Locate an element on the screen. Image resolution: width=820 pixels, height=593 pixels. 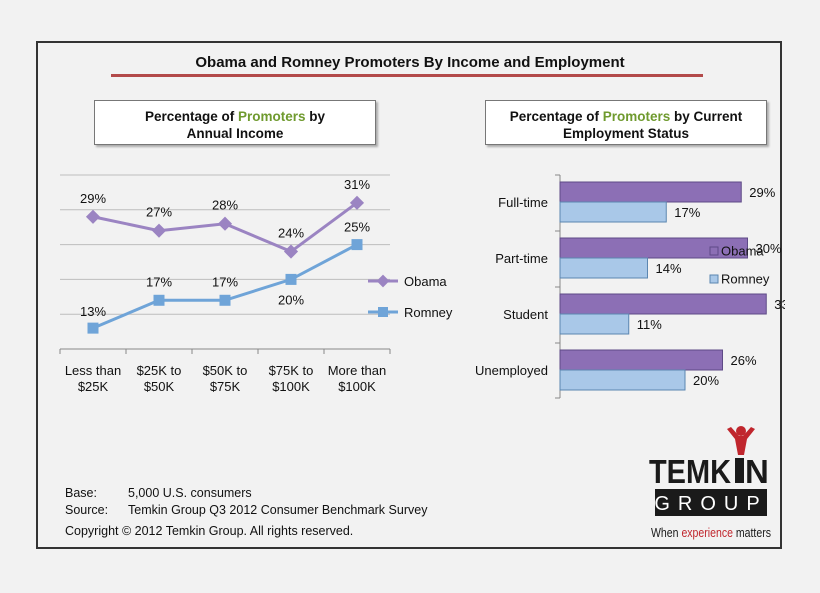
category-label: Unemployed is located at coordinates (511, 370).